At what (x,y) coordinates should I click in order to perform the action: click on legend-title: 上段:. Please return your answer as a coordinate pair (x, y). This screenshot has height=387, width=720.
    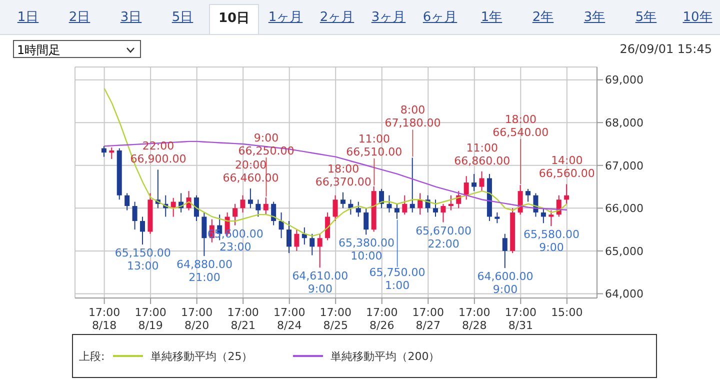
    Looking at the image, I should click on (92, 356).